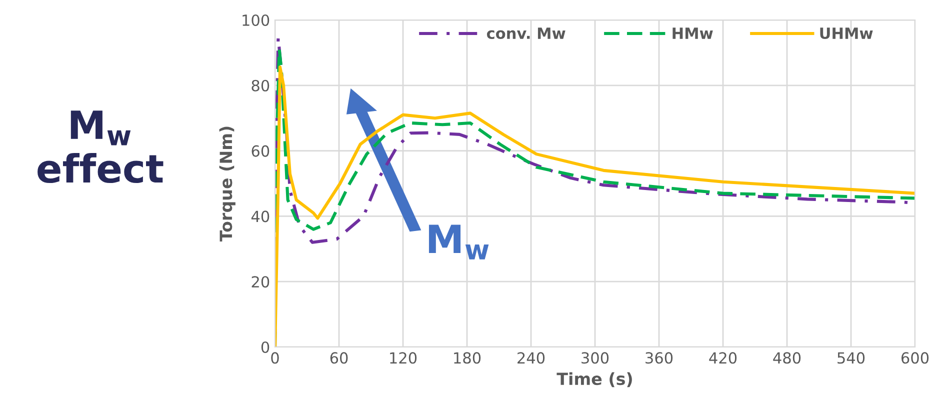 Image resolution: width=935 pixels, height=411 pixels. What do you see at coordinates (846, 34) in the screenshot?
I see `legend-label: UHMw` at bounding box center [846, 34].